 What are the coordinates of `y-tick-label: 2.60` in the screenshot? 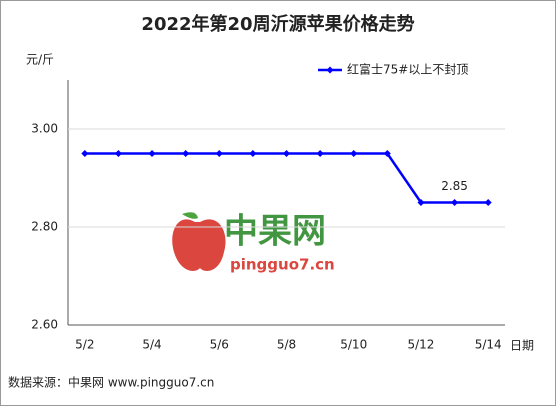 It's located at (44, 325).